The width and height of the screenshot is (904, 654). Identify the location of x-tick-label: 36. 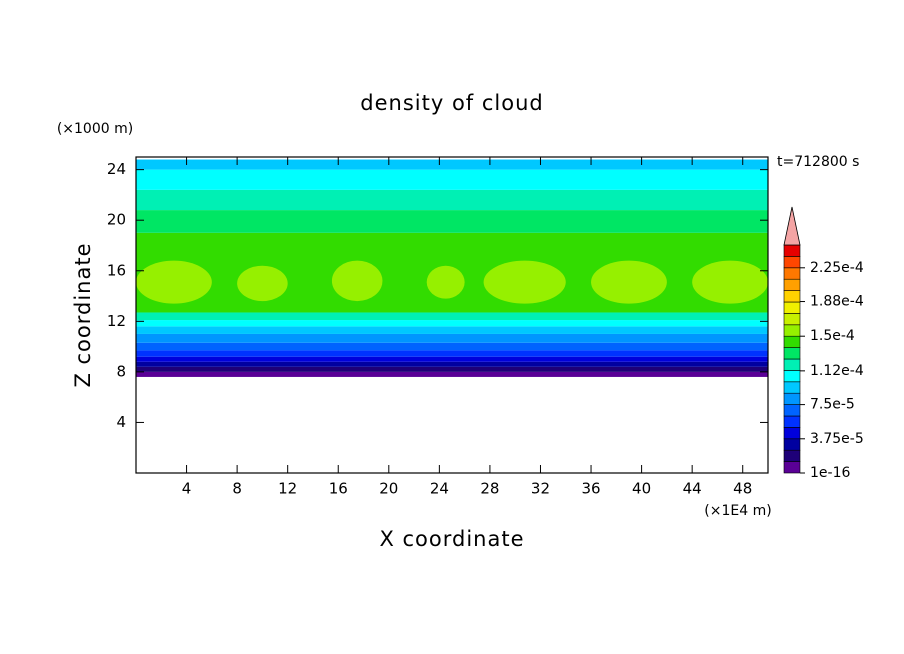
(590, 489).